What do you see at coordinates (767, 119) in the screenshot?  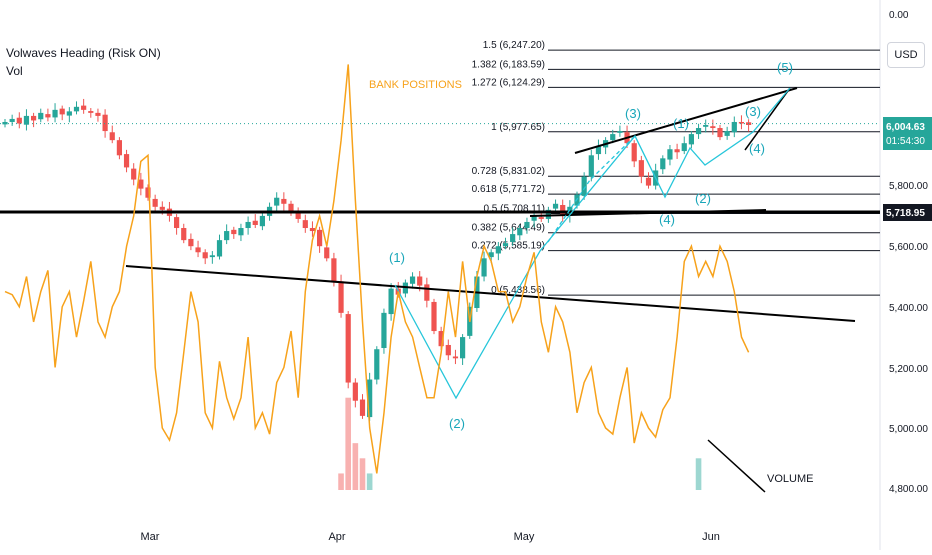 I see `wave-5-projection` at bounding box center [767, 119].